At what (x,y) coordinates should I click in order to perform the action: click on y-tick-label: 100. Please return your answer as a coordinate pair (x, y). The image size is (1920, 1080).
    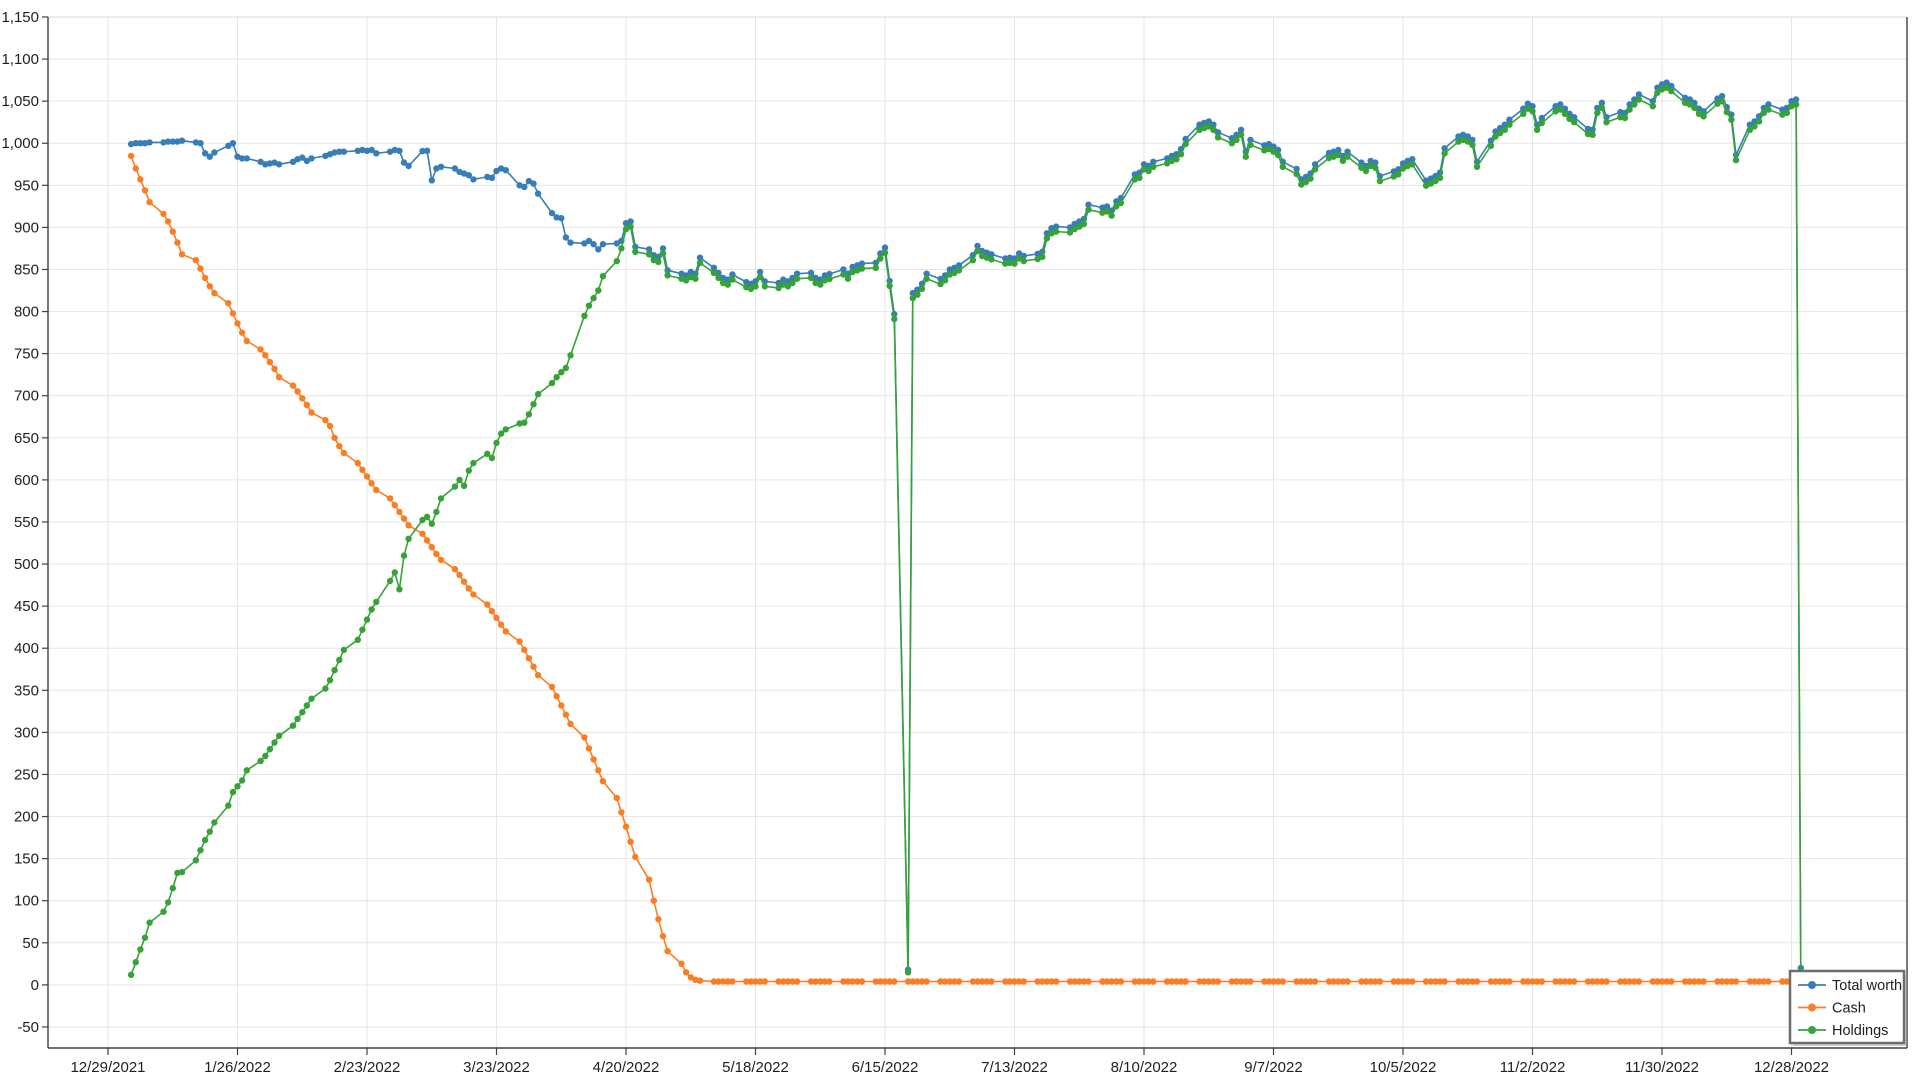
    Looking at the image, I should click on (26, 901).